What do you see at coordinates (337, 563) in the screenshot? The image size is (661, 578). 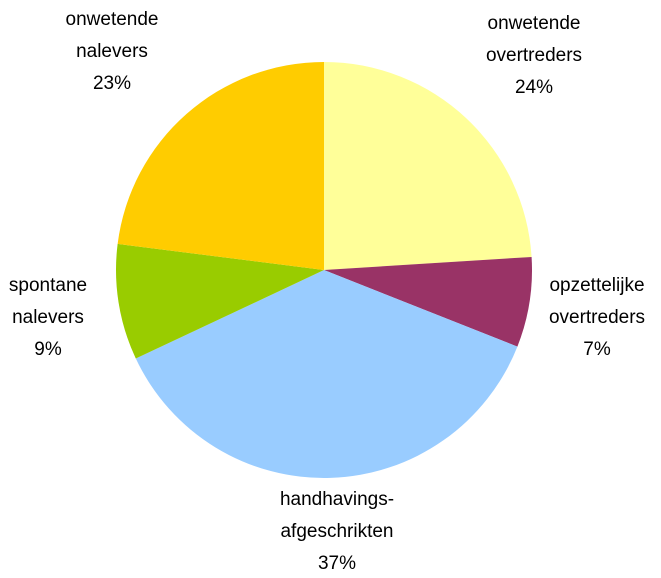 I see `value-label: 37%` at bounding box center [337, 563].